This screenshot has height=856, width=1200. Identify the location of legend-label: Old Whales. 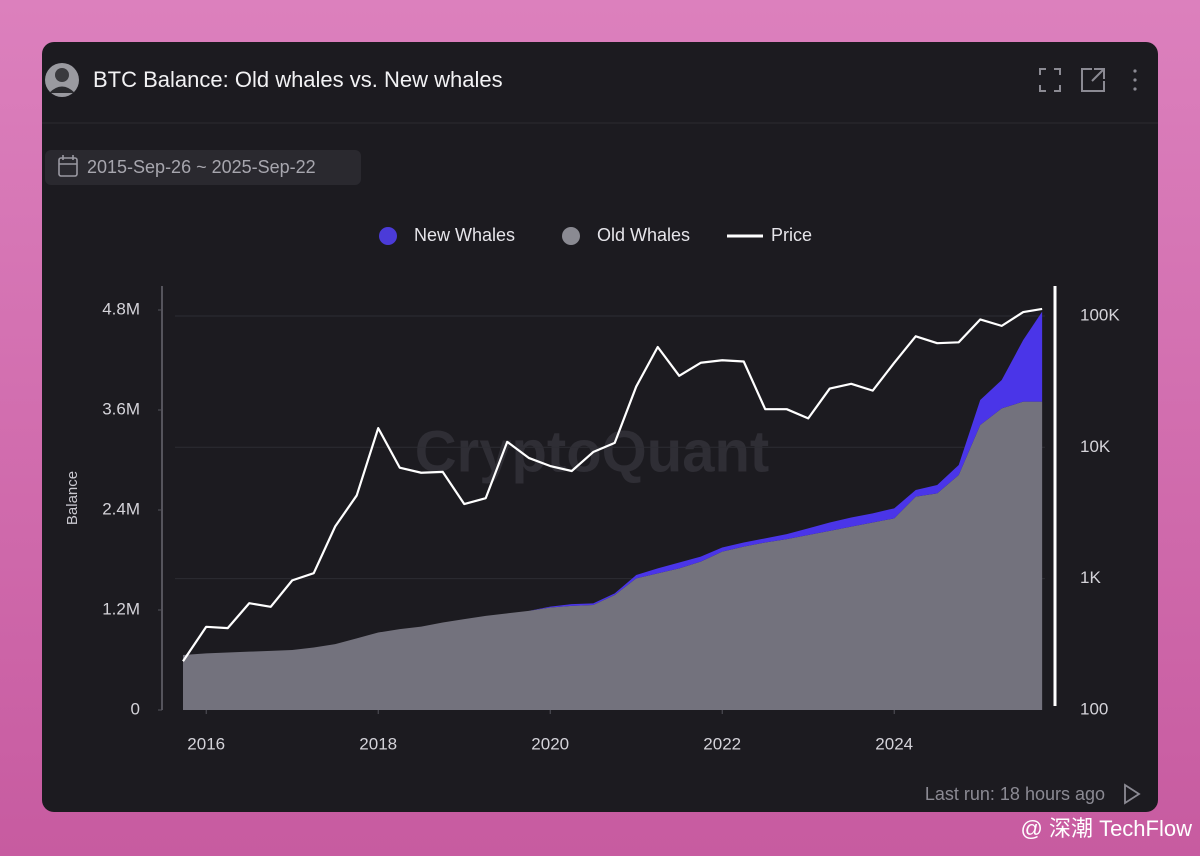
(643, 235).